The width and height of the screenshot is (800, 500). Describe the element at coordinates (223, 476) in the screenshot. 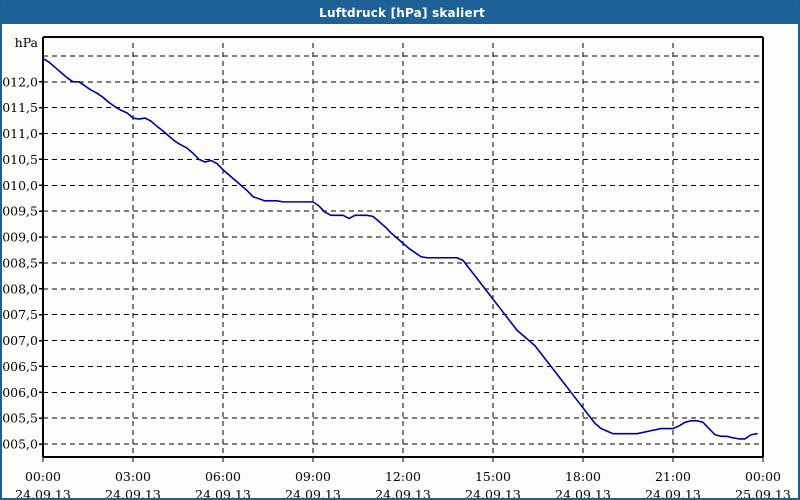

I see `x-axis-time-label: 06:00` at that location.